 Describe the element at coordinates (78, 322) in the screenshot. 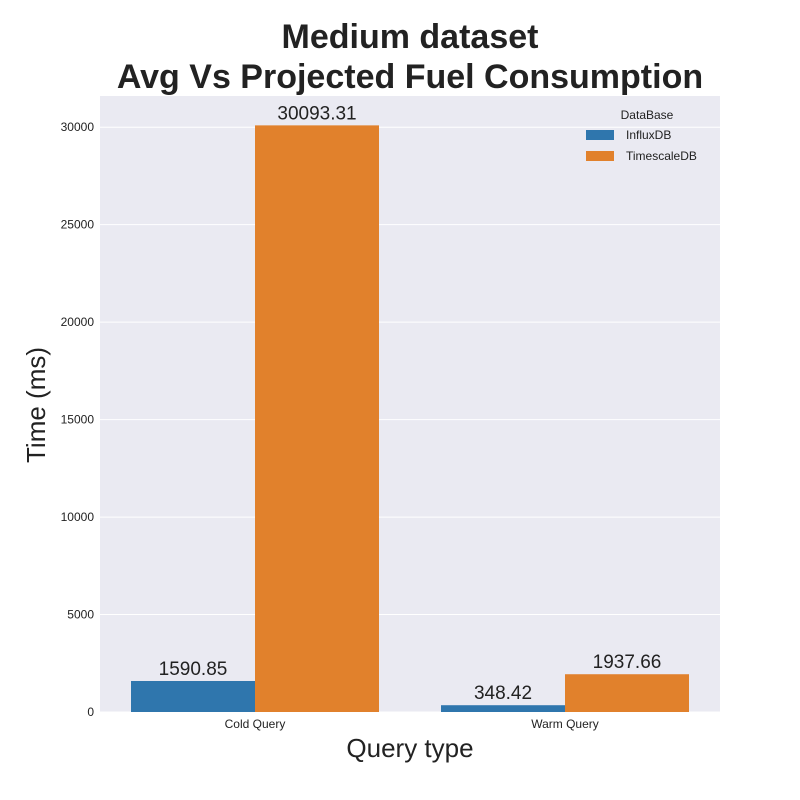

I see `y-tick-label: 20000` at that location.